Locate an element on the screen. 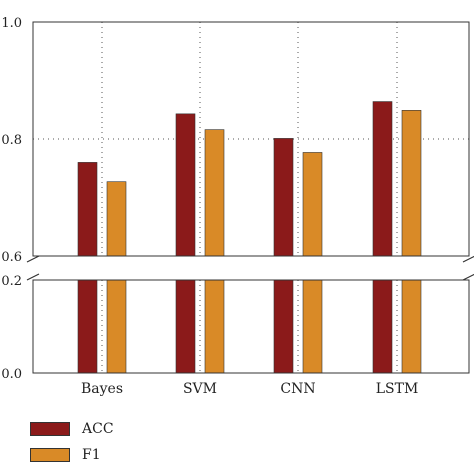 The width and height of the screenshot is (474, 474). x-tick-label-bayes: Bayes is located at coordinates (102, 389).